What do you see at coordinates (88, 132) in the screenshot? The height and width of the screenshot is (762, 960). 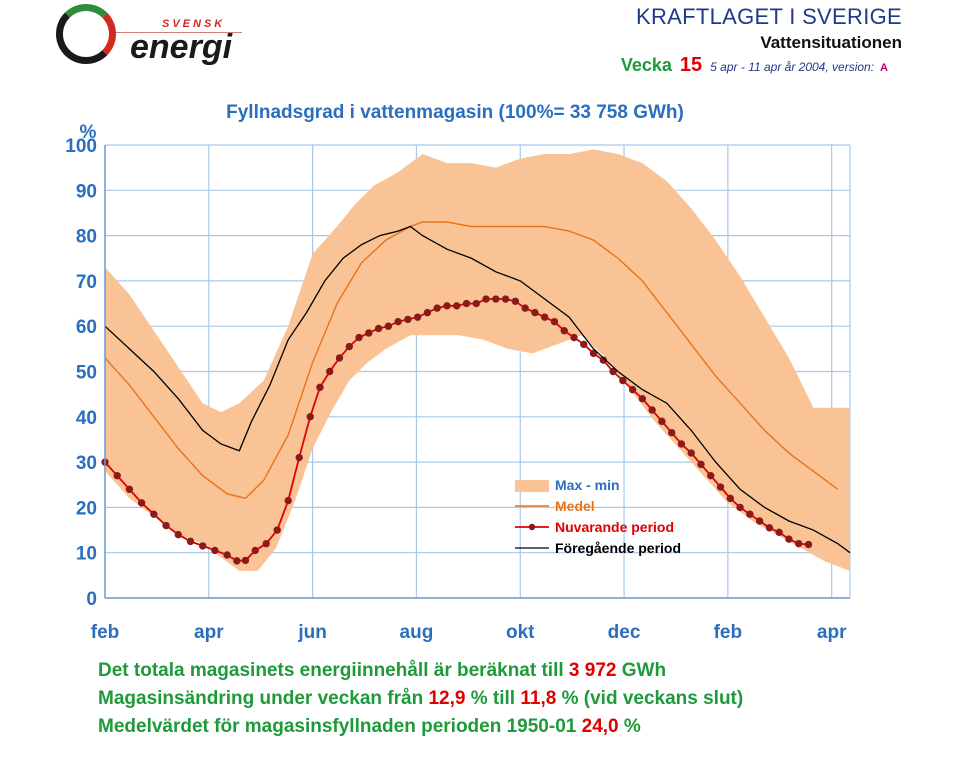 I see `y-axis-label: %` at bounding box center [88, 132].